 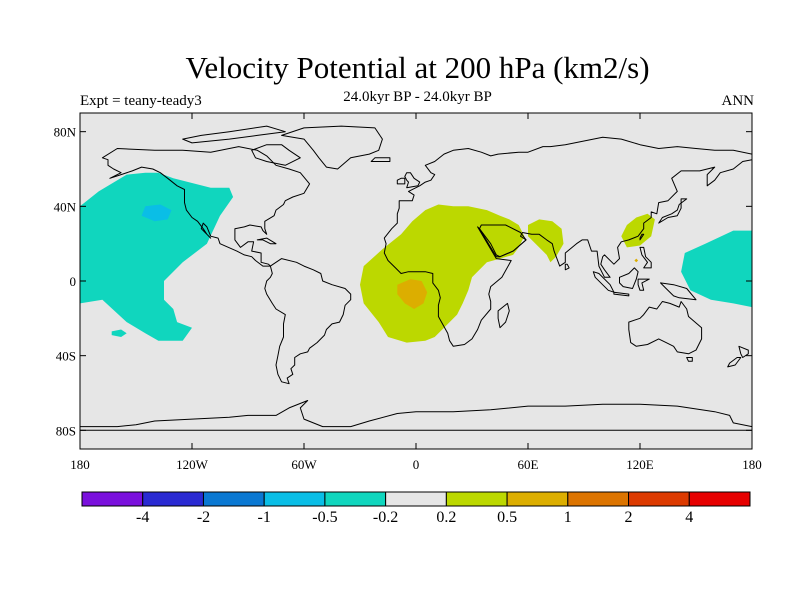 What do you see at coordinates (636, 260) in the screenshot?
I see `contour-maritime-positive-dot` at bounding box center [636, 260].